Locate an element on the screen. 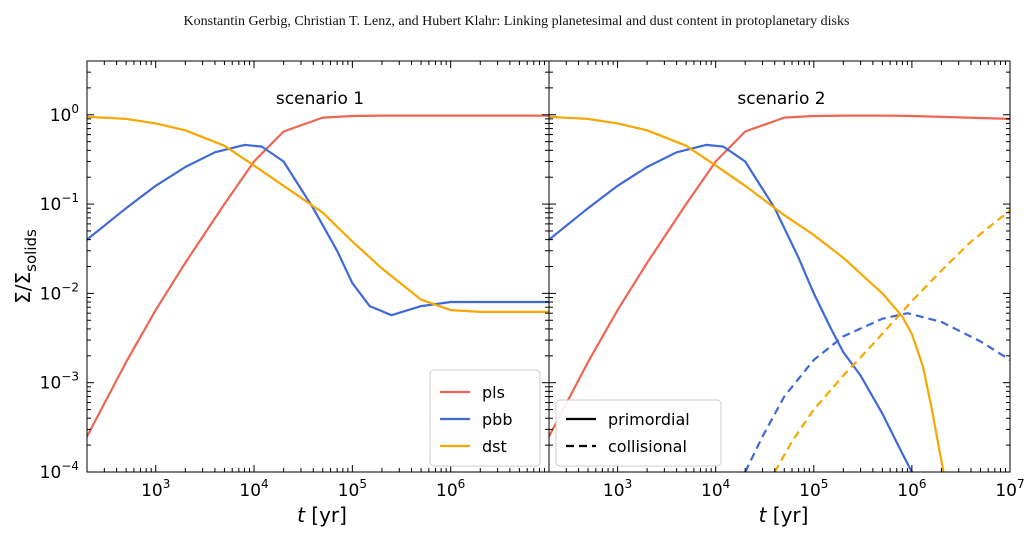 Image resolution: width=1033 pixels, height=533 pixels. legend-label-dst: dst is located at coordinates (494, 446).